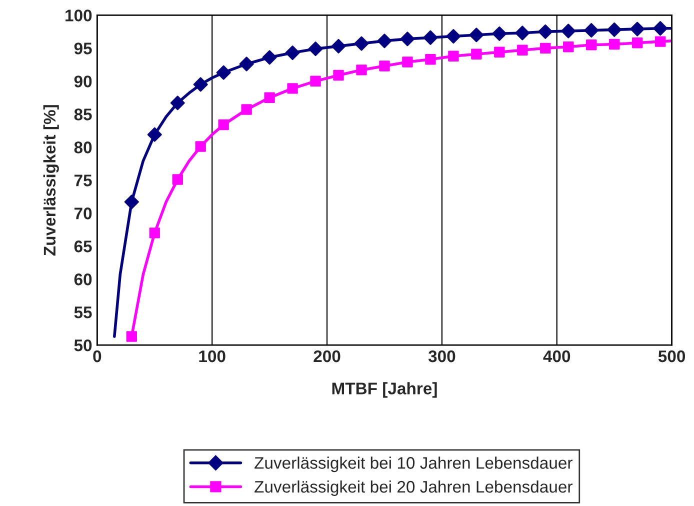 This screenshot has height=506, width=694. What do you see at coordinates (556, 356) in the screenshot?
I see `x-tick-label: 400` at bounding box center [556, 356].